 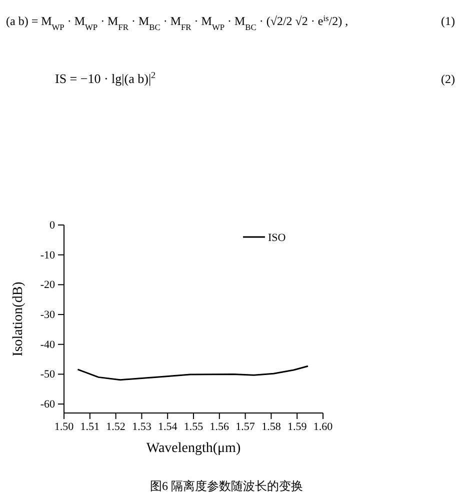 What do you see at coordinates (192, 373) in the screenshot?
I see `line-series` at bounding box center [192, 373].